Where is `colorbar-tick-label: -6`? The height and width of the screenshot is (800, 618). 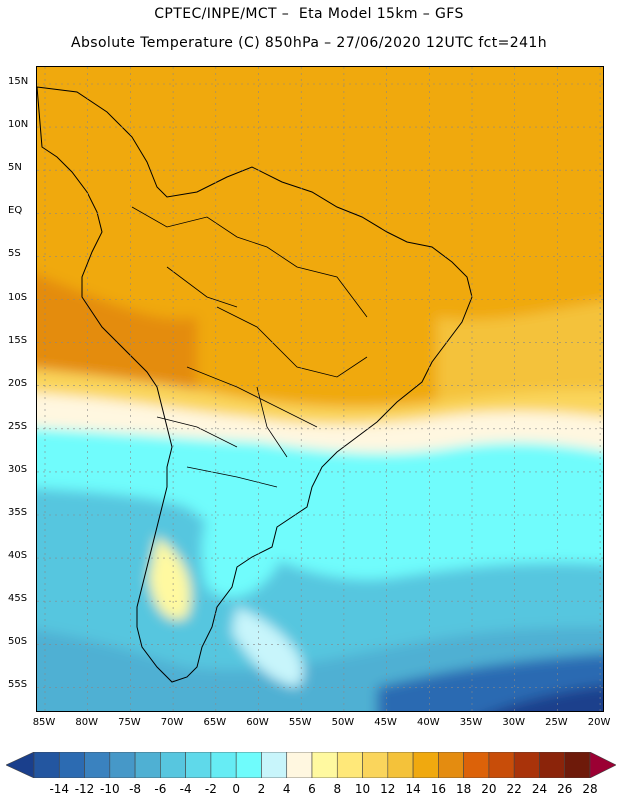 colorbar-tick-label: -6 is located at coordinates (160, 789).